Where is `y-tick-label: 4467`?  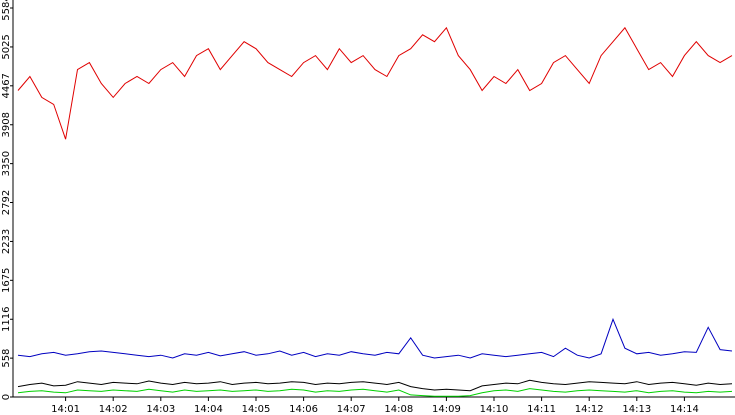 y-tick-label: 4467 is located at coordinates (6, 85).